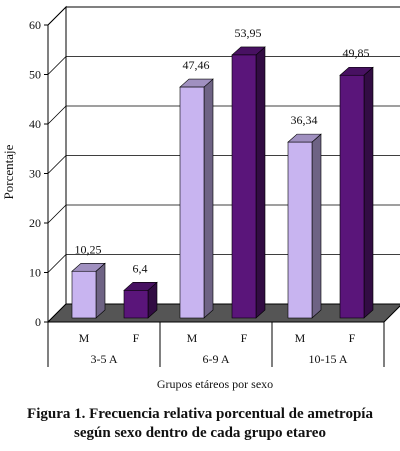 The width and height of the screenshot is (400, 451). What do you see at coordinates (356, 53) in the screenshot?
I see `data-label: 49,85` at bounding box center [356, 53].